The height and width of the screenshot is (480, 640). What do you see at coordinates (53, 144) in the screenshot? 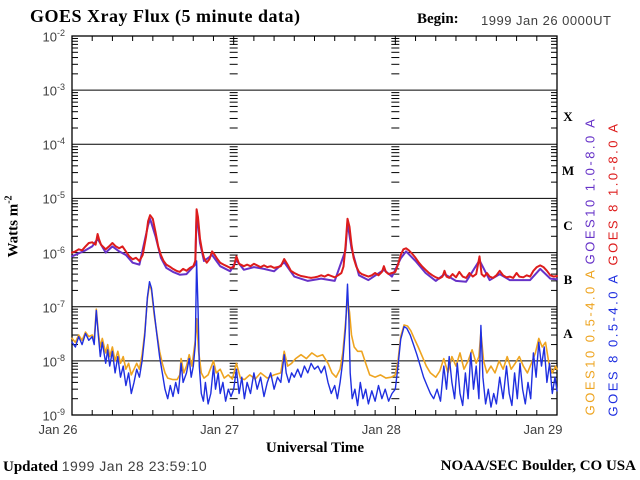
I see `y-tick-label: 10⁻⁴` at bounding box center [53, 144].